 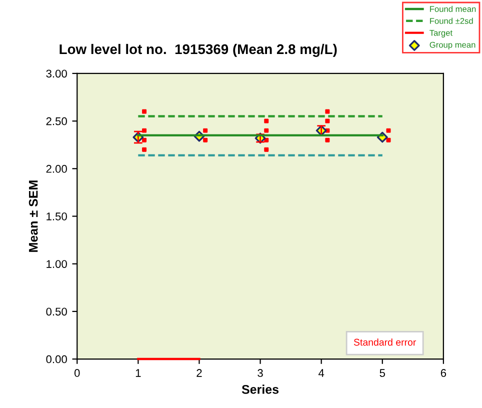 What do you see at coordinates (321, 373) in the screenshot?
I see `x-tick-label: 4` at bounding box center [321, 373].